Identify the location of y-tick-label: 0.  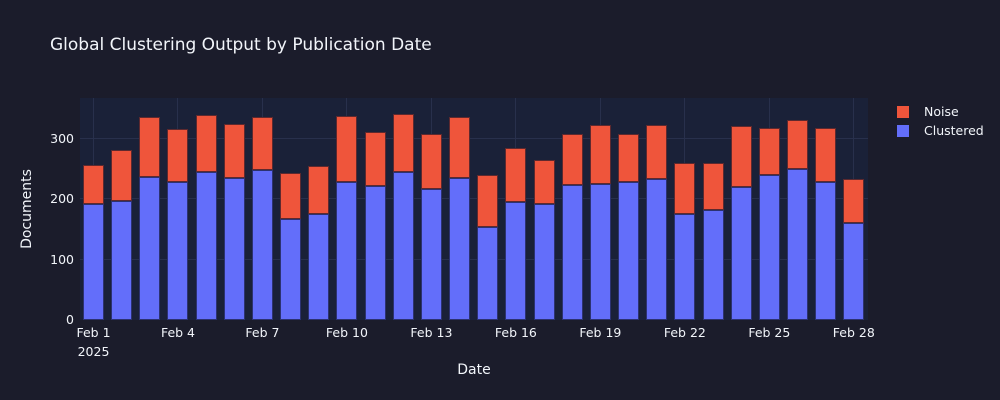
(70, 319).